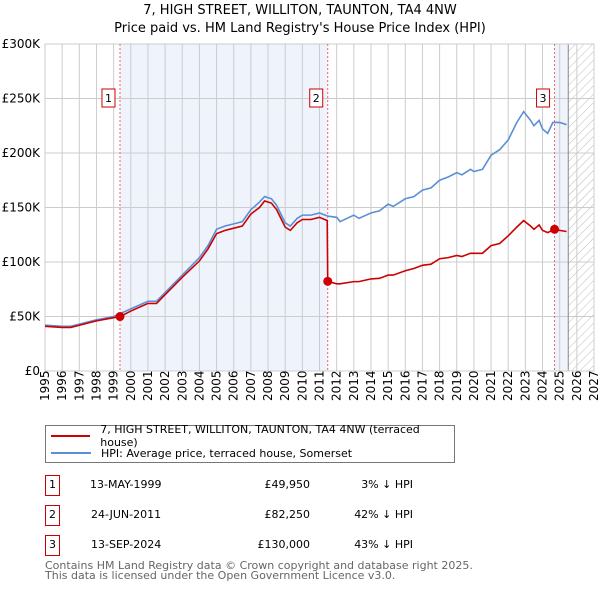 The image size is (600, 590). What do you see at coordinates (383, 544) in the screenshot?
I see `sale-hpi-diff: 43% ↓ HPI` at bounding box center [383, 544].